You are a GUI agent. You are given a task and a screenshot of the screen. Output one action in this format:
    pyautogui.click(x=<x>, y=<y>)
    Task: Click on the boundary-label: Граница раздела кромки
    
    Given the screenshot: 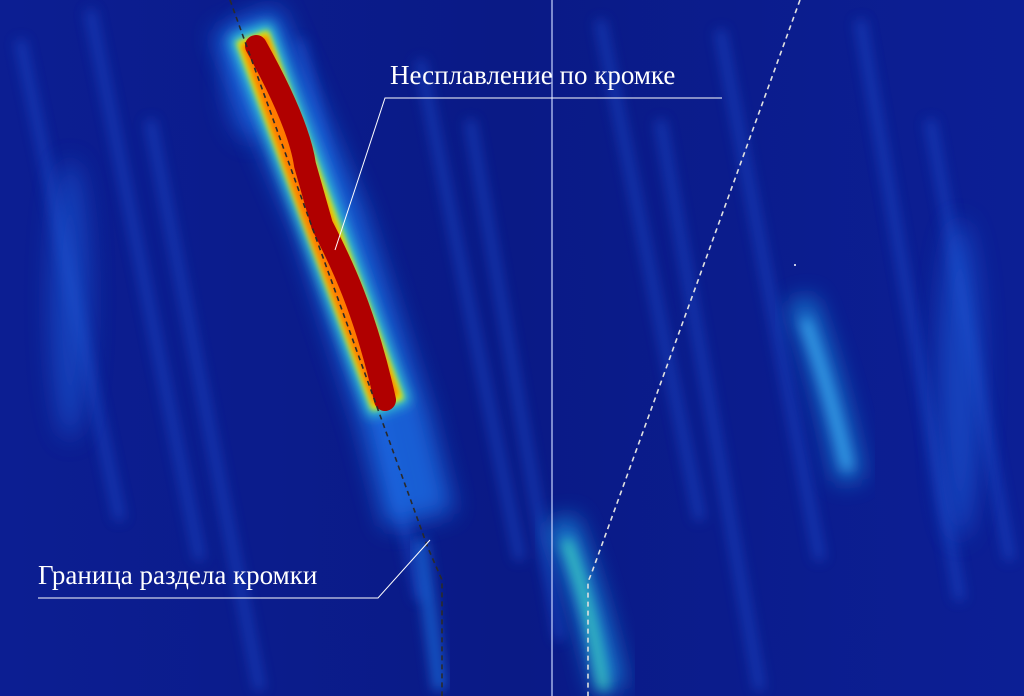 What is the action you would take?
    pyautogui.click(x=178, y=575)
    